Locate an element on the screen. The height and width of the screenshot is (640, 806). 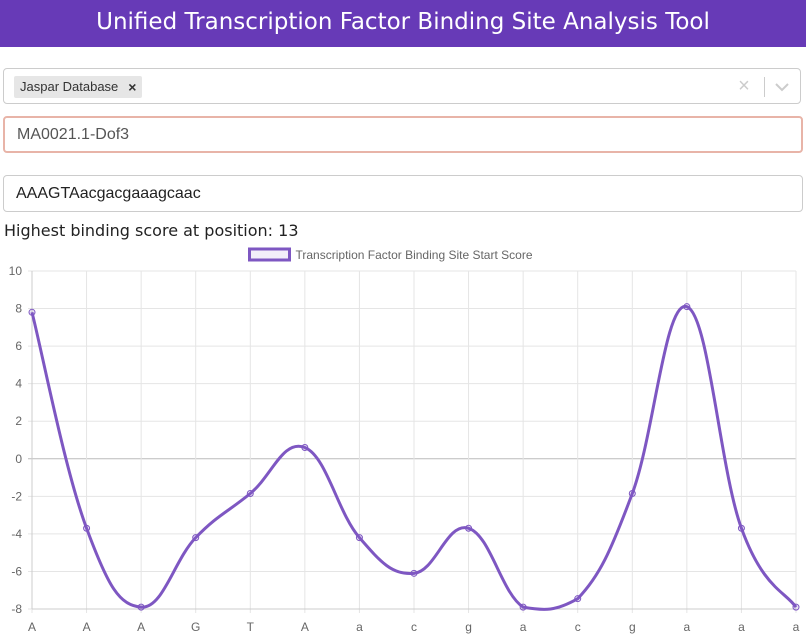
x-tick-label: G is located at coordinates (195, 627).